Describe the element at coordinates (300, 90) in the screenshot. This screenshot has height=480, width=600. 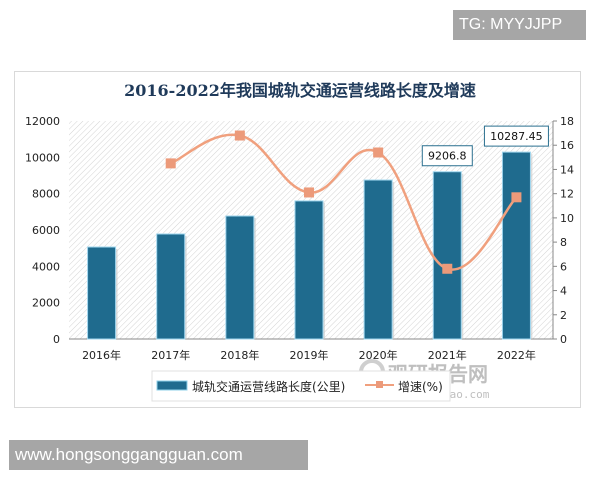
I see `chart-title: 2016-2022年我国城轨交通运营线路长度及增速` at that location.